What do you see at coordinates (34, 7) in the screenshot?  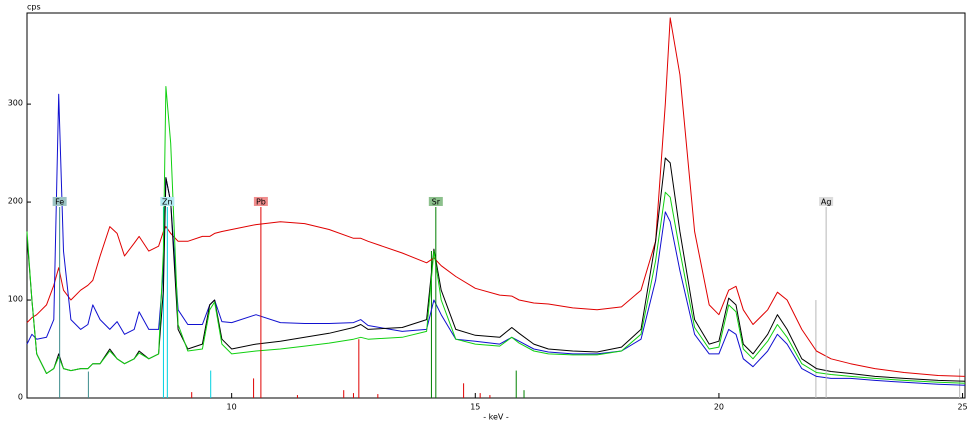 I see `y-axis-label: cps` at bounding box center [34, 7].